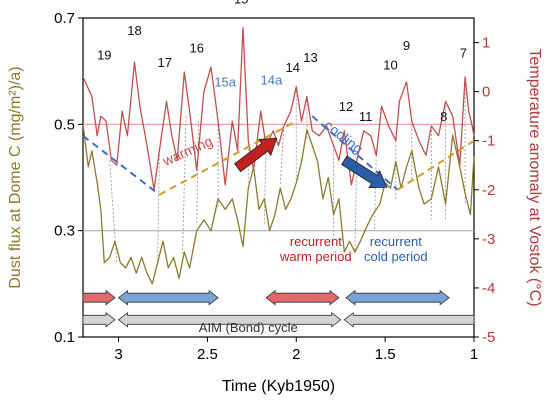  What do you see at coordinates (241, 3) in the screenshot?
I see `peak-label: 15` at bounding box center [241, 3].